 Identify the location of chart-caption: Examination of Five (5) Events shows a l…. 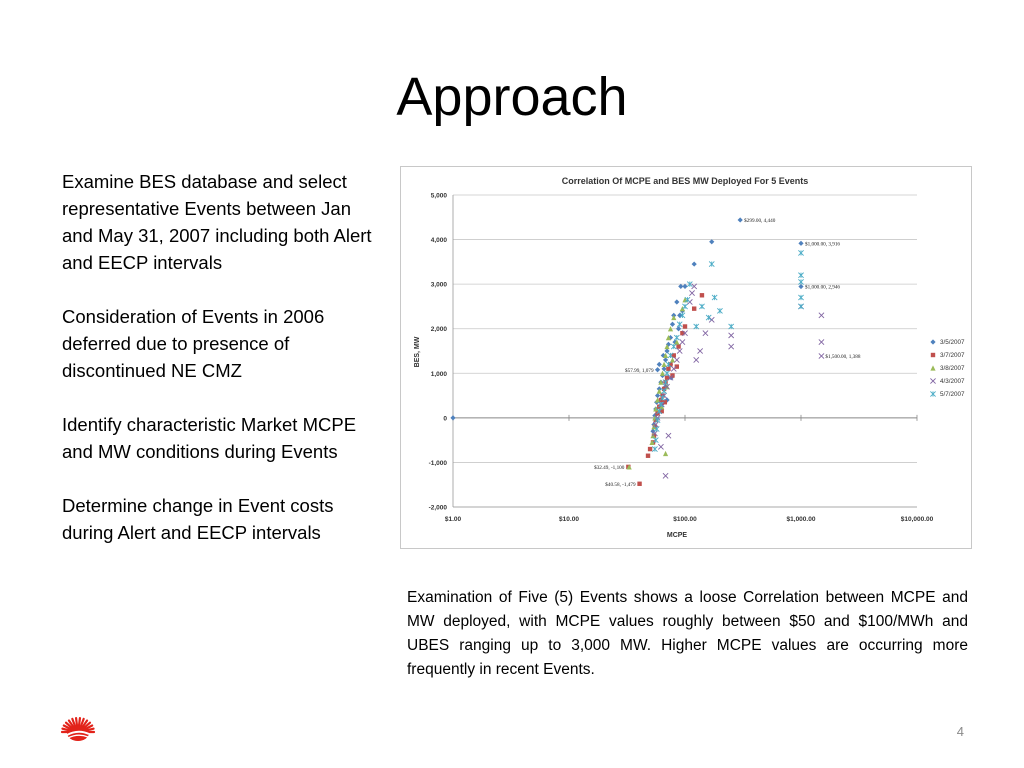
(687, 633).